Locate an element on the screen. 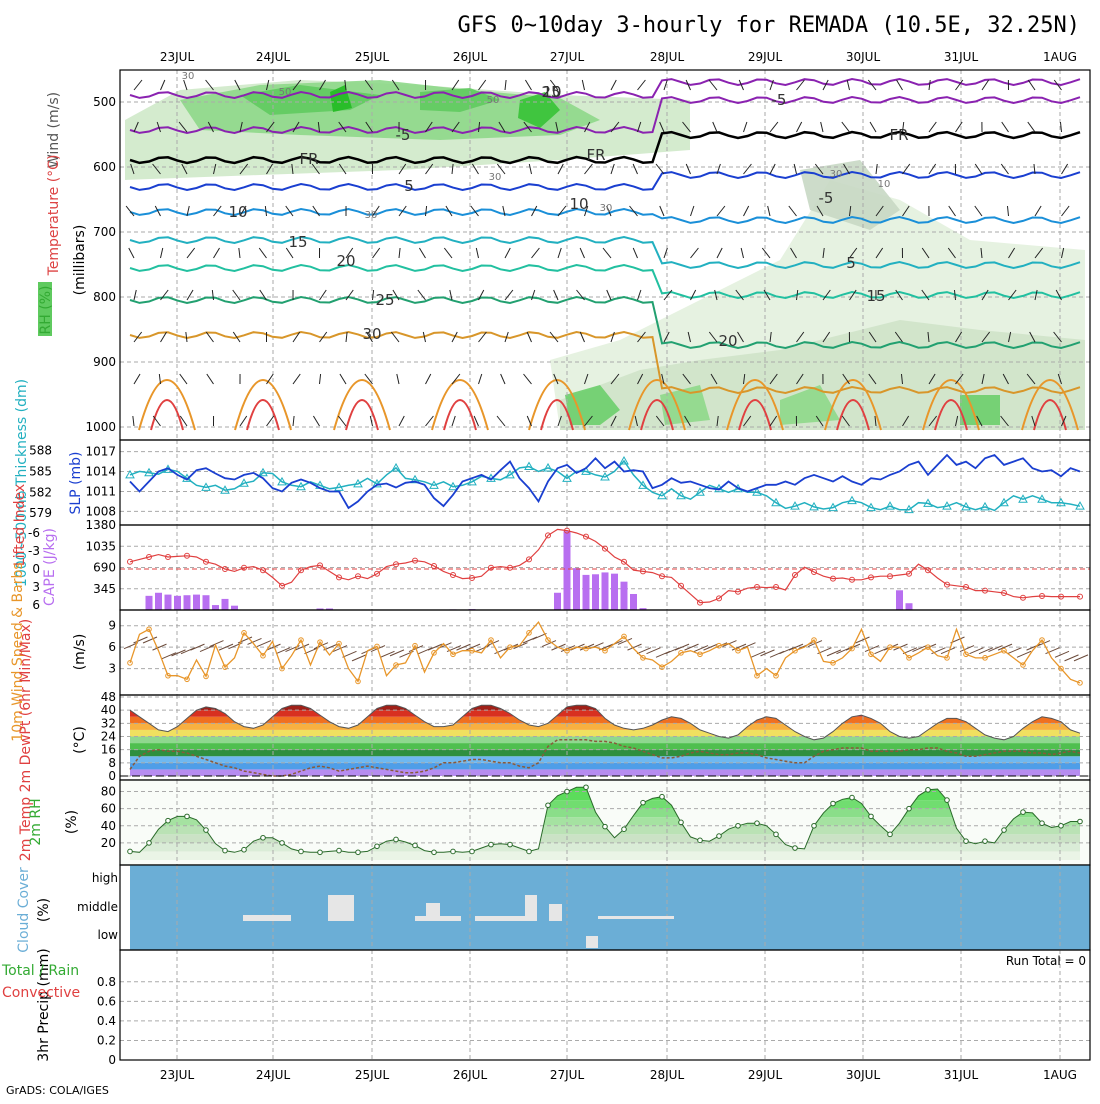 The image size is (1100, 1104). date-label-bottom: 28JUL is located at coordinates (667, 1075).